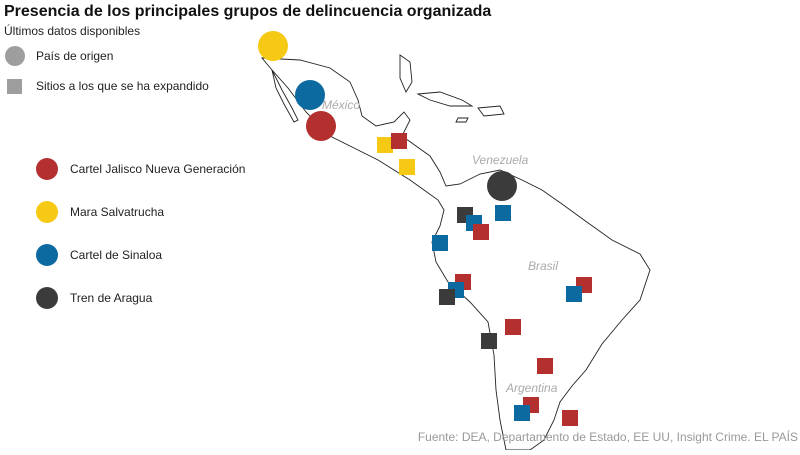  I want to click on jamaica, so click(462, 120).